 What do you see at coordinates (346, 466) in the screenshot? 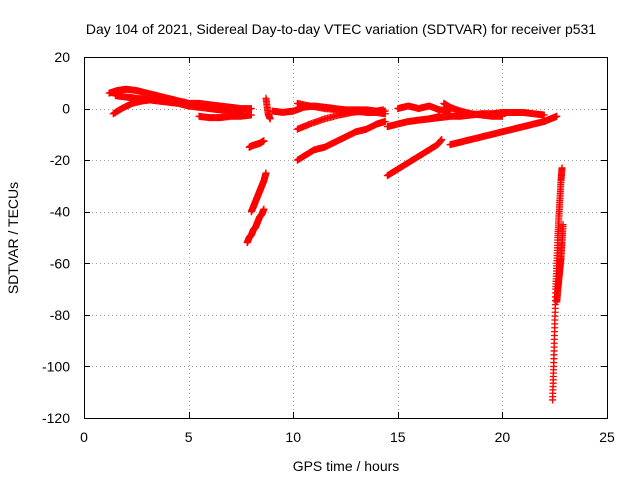
I see `x-axis-label: GPS time / hours` at bounding box center [346, 466].